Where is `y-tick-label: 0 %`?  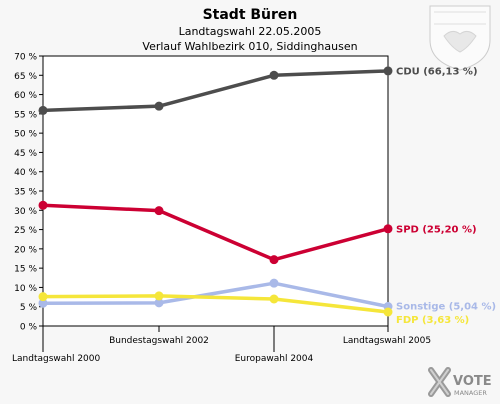
y-tick-label: 0 % is located at coordinates (29, 328).